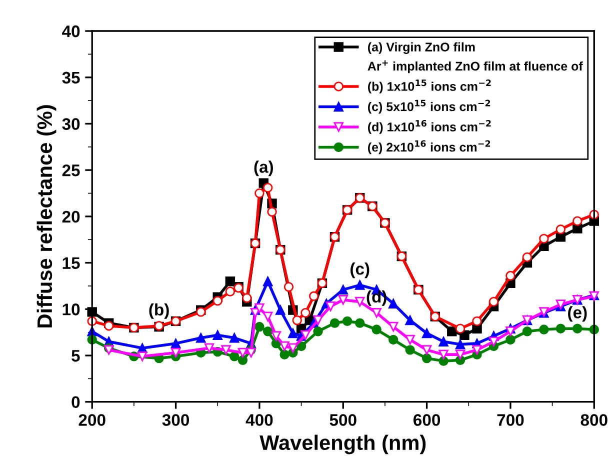 The image size is (610, 470). Describe the element at coordinates (71, 310) in the screenshot. I see `y-tick-label: 10` at that location.